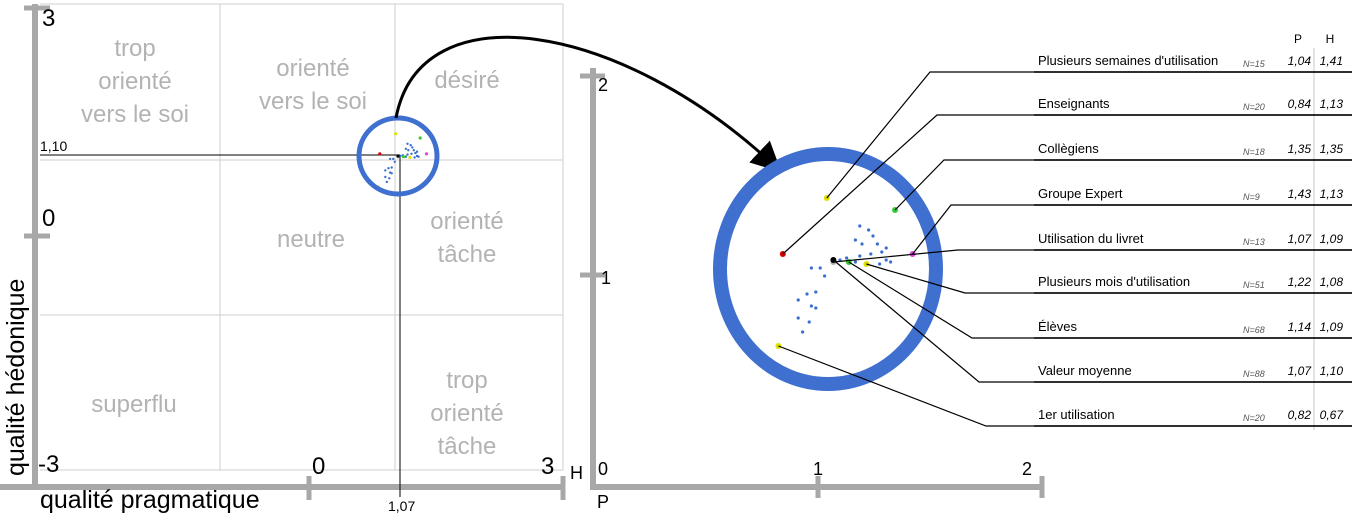 This screenshot has width=1352, height=517. What do you see at coordinates (1058, 326) in the screenshot?
I see `group-name: Élèves` at bounding box center [1058, 326].